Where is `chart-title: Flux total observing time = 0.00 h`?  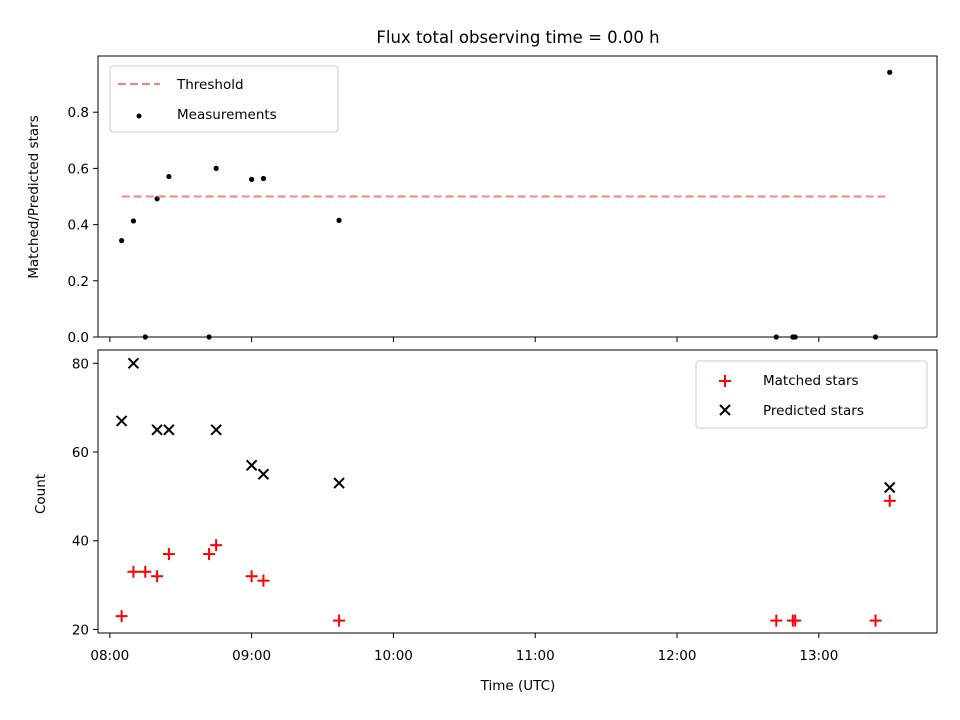
chart-title: Flux total observing time = 0.00 h is located at coordinates (517, 37).